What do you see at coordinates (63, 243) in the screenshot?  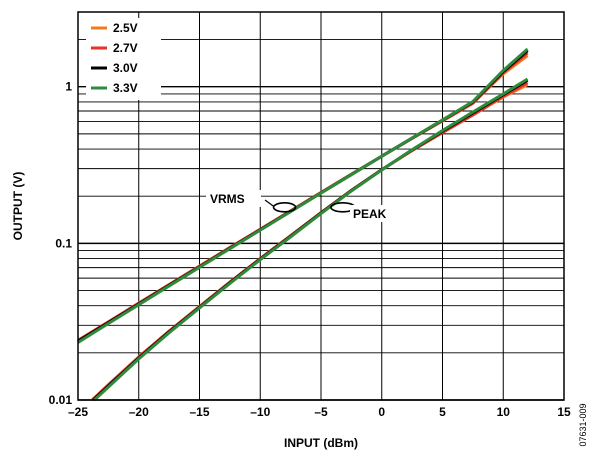 I see `y-tick-label: 0.1` at bounding box center [63, 243].